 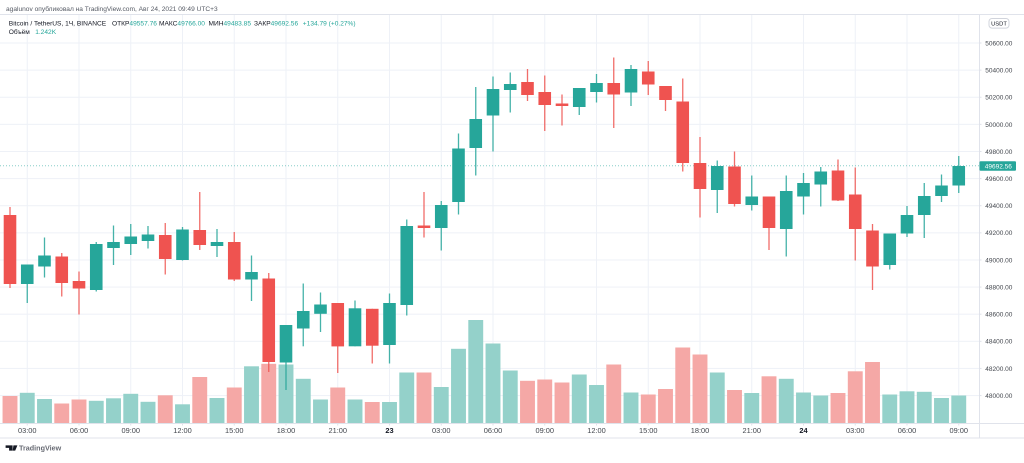 I want to click on svg-text: TradingView, so click(x=40, y=448).